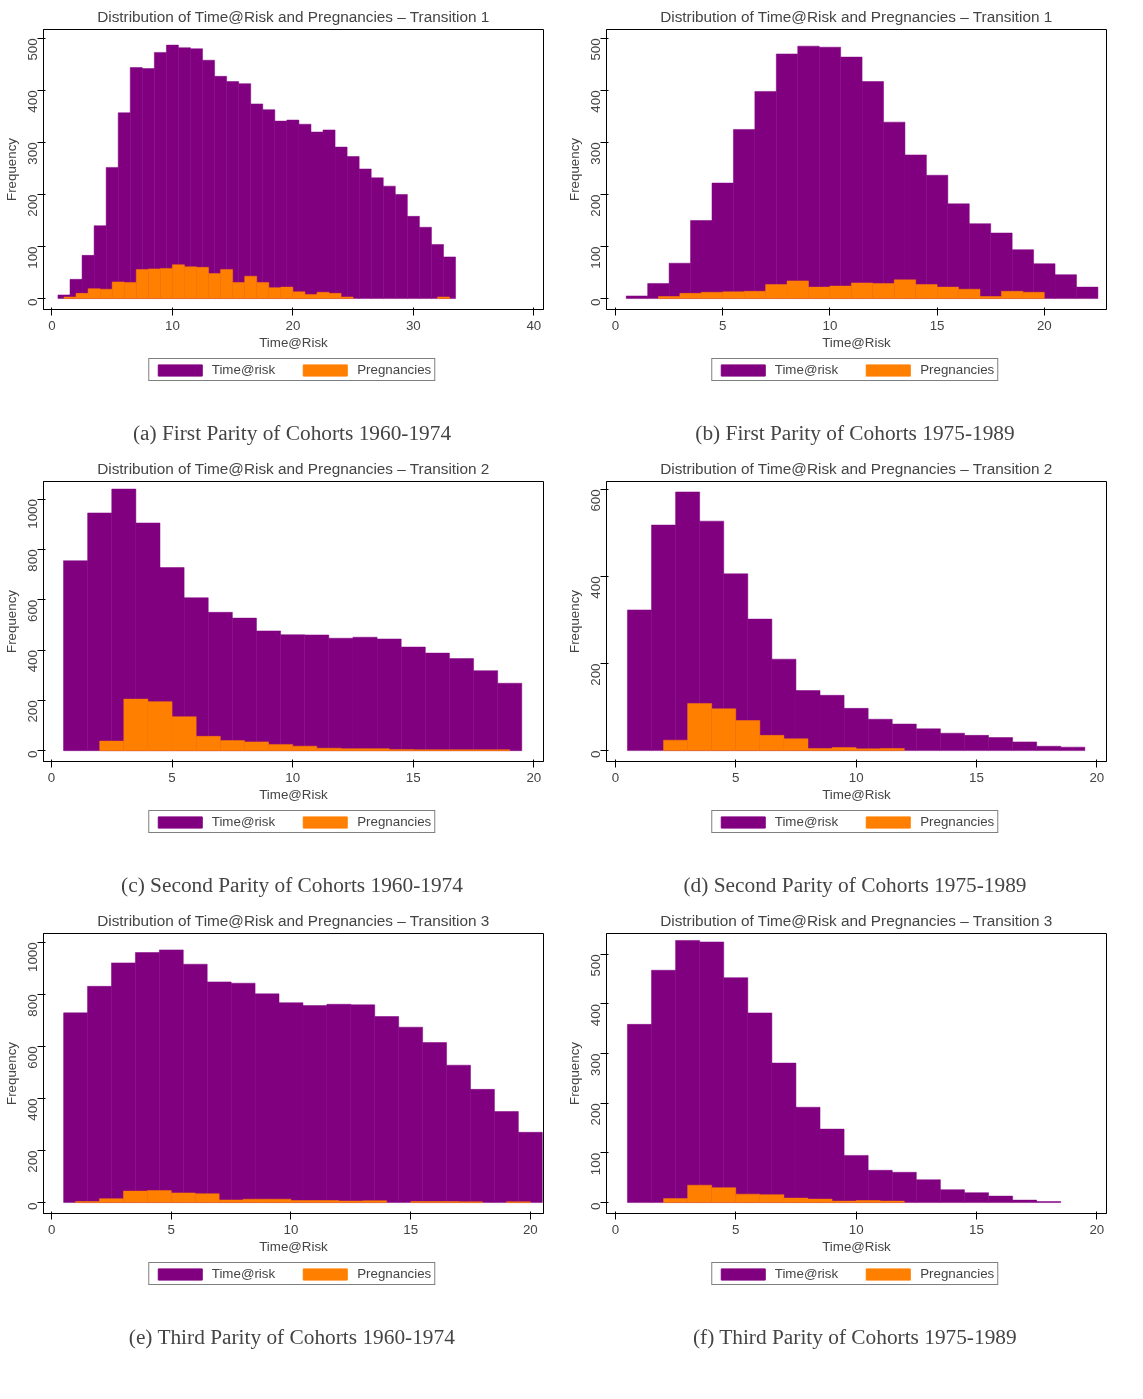 The width and height of the screenshot is (1143, 1399). I want to click on text: (c) Second Parity of Cohorts 1960-1974, so click(292, 884).